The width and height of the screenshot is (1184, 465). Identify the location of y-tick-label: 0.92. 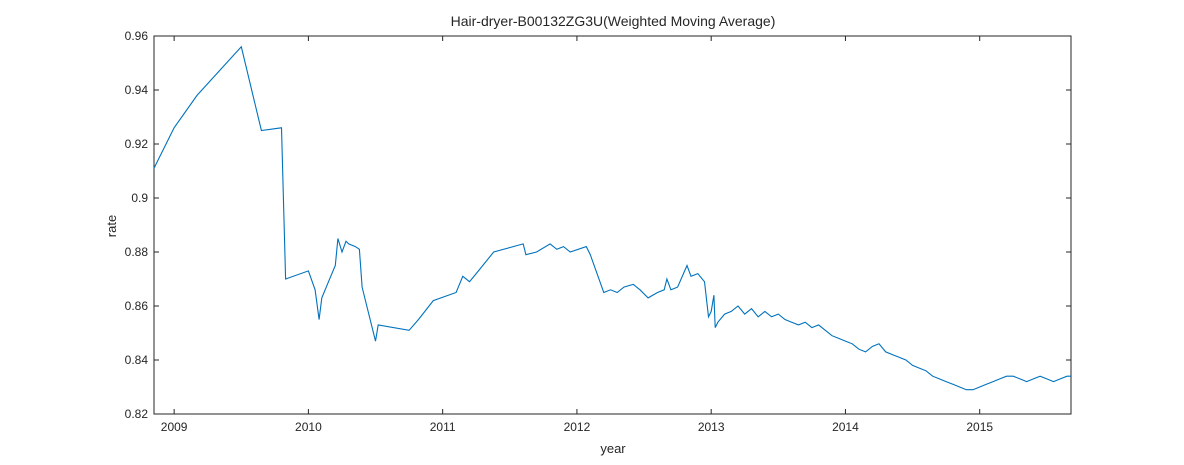
(137, 144).